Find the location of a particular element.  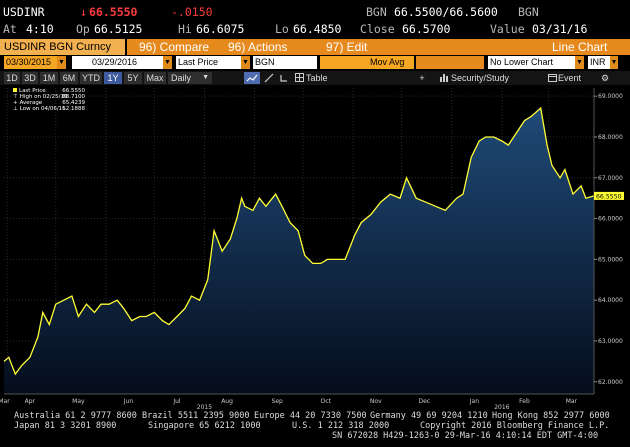

footer-australia: Australia 61 2 9777 8600 is located at coordinates (75, 416).